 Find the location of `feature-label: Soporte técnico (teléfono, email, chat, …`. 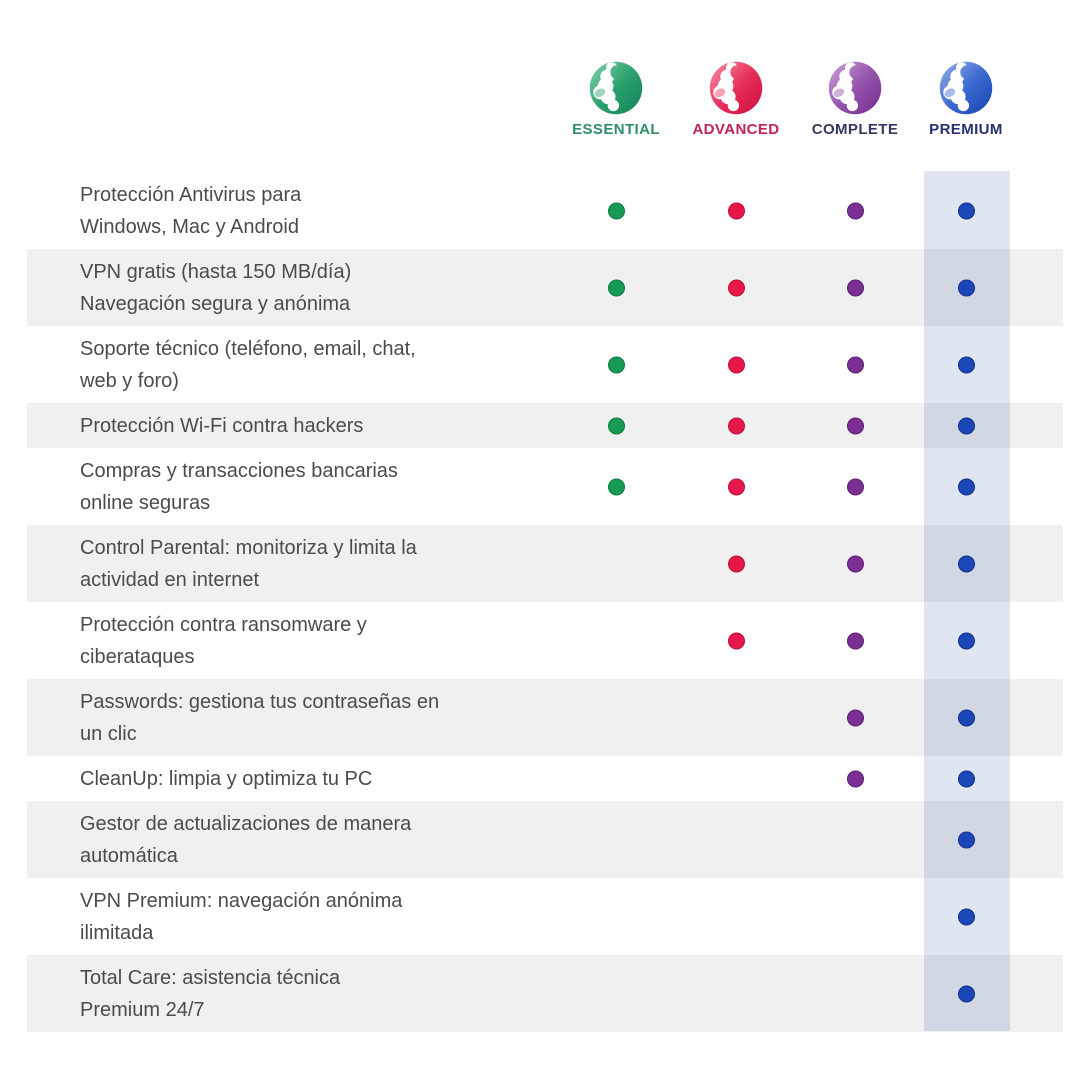

feature-label: Soporte técnico (teléfono, email, chat, … is located at coordinates (248, 364).